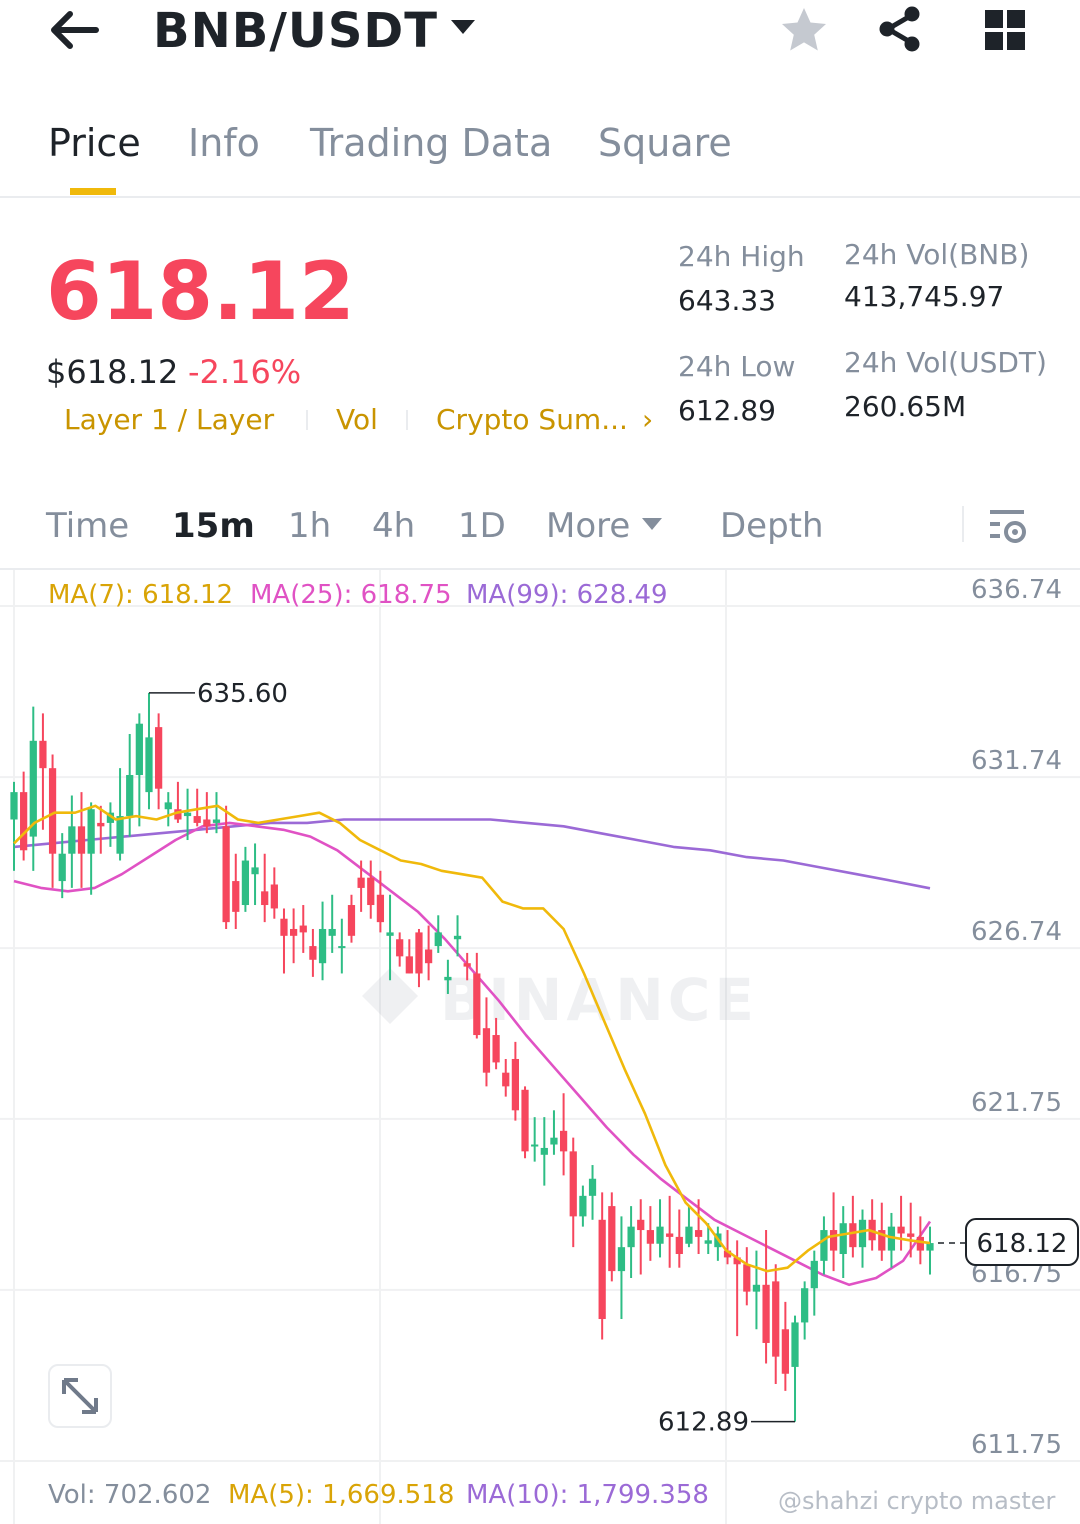  Describe the element at coordinates (310, 526) in the screenshot. I see `interval-1h: 1h` at that location.